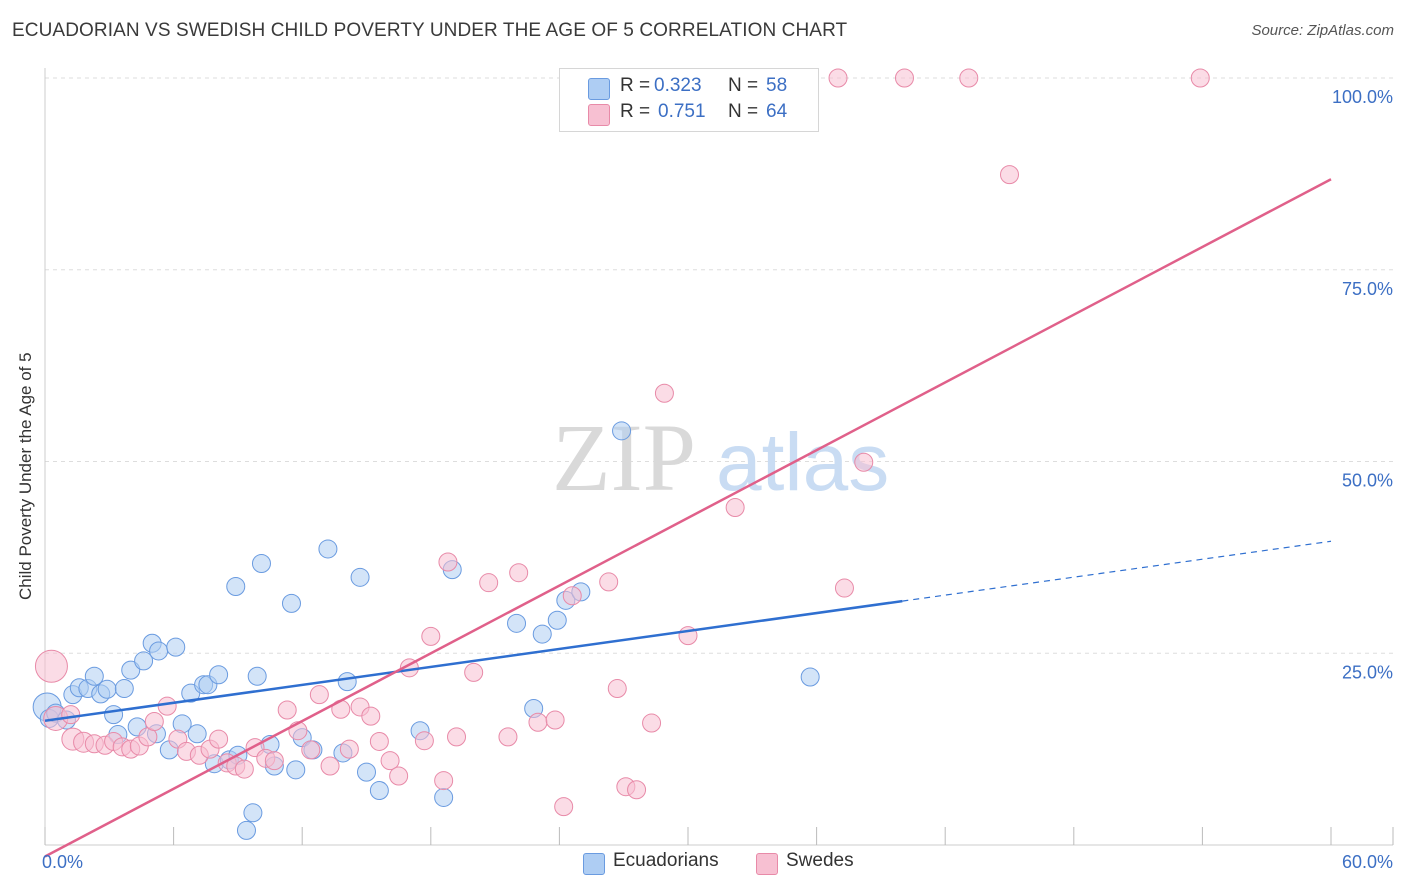 This screenshot has width=1406, height=892. I want to click on legend-swatch-swedes, so click(767, 864).